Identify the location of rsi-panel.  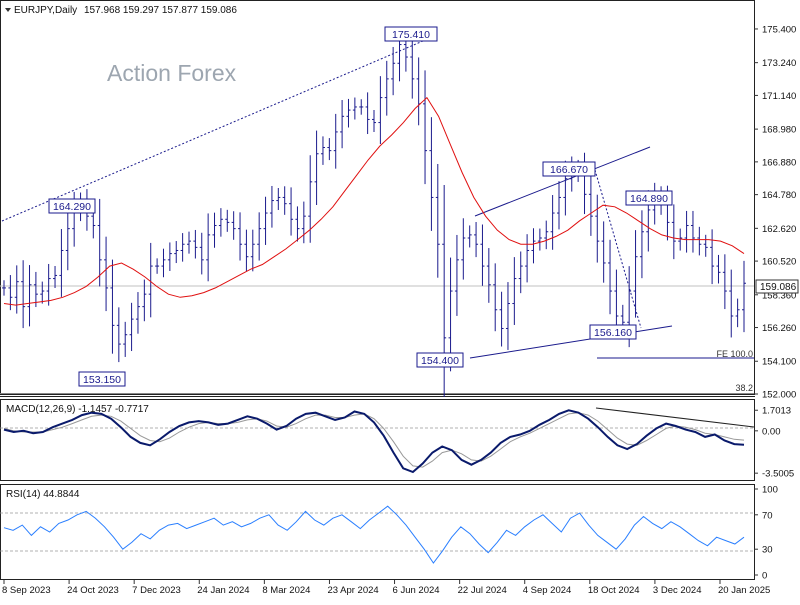
(377, 532).